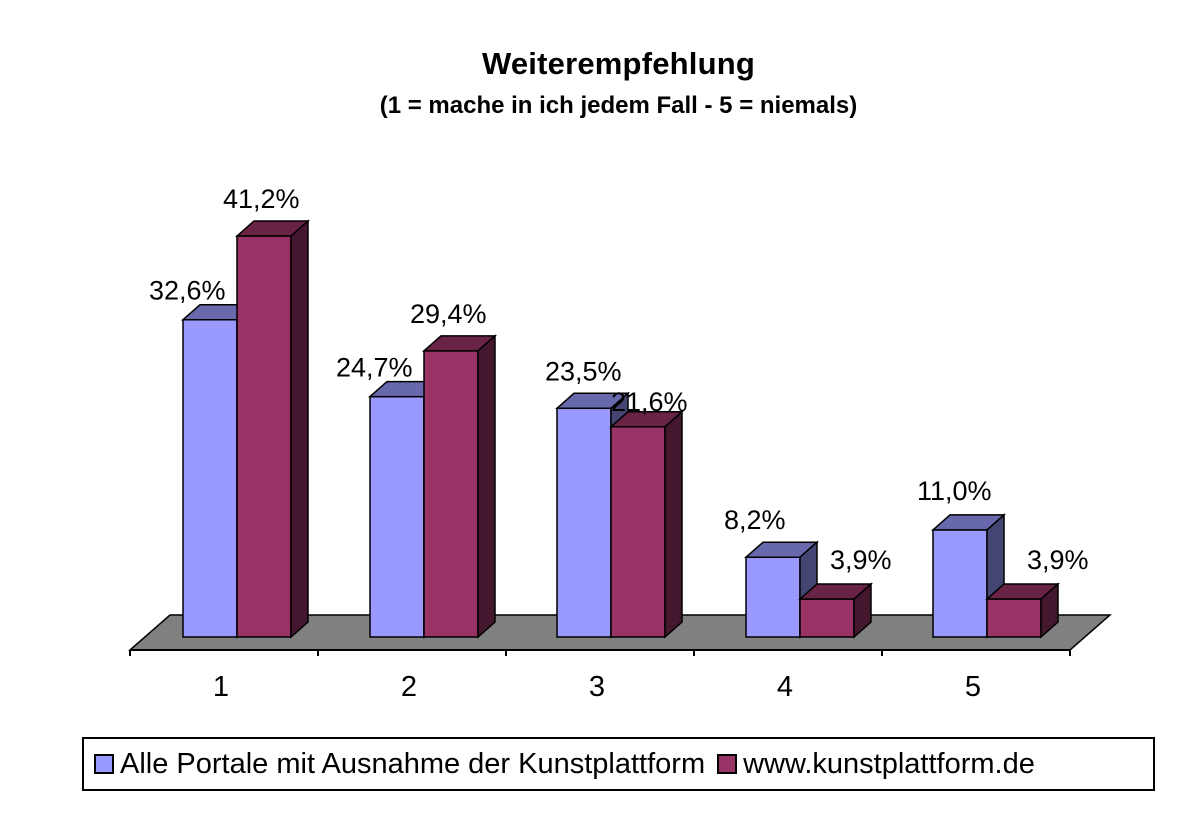 The width and height of the screenshot is (1200, 829). What do you see at coordinates (261, 199) in the screenshot?
I see `data-label: 41,2%` at bounding box center [261, 199].